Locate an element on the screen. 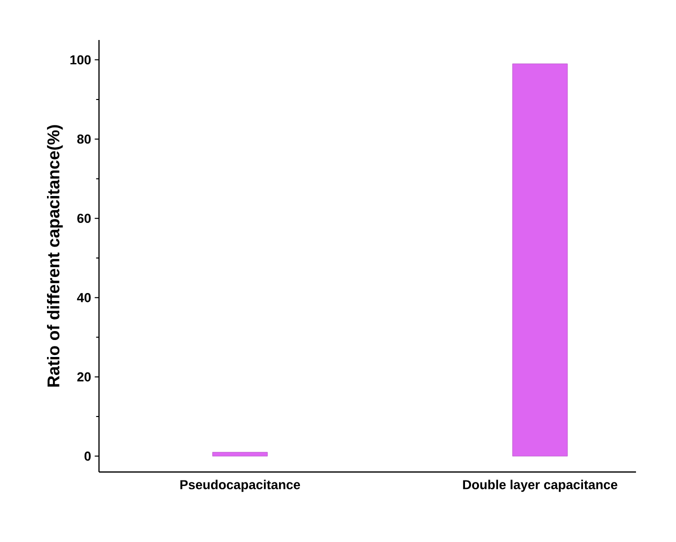 This screenshot has width=676, height=542. y-tick-label: 100 is located at coordinates (80, 59).